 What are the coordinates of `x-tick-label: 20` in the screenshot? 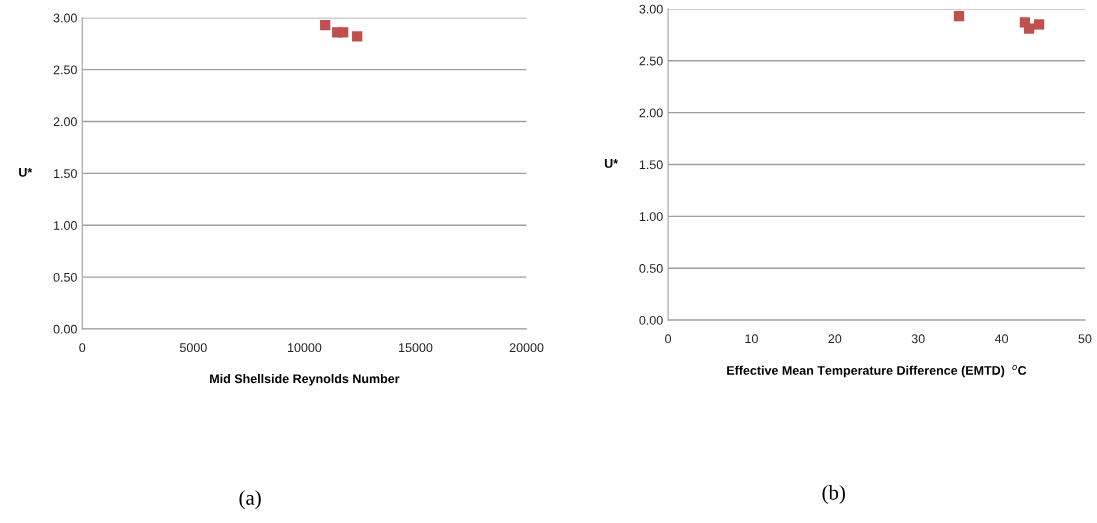 It's located at (835, 339).